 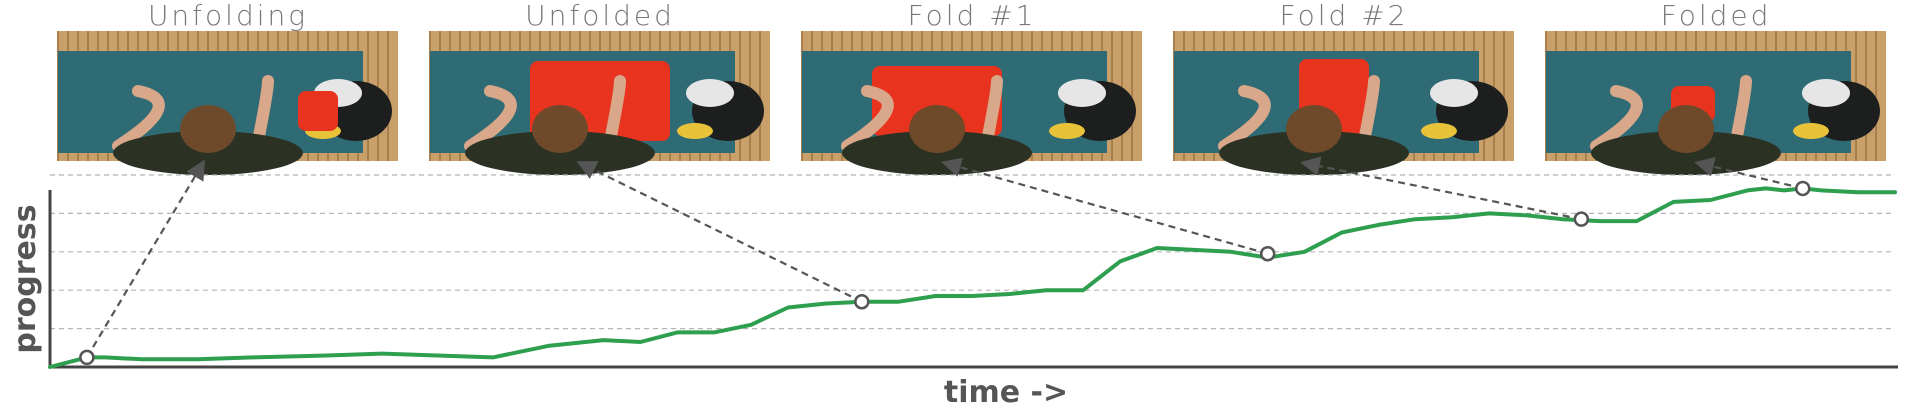 I want to click on x-axis-label: time ->, so click(x=1006, y=392).